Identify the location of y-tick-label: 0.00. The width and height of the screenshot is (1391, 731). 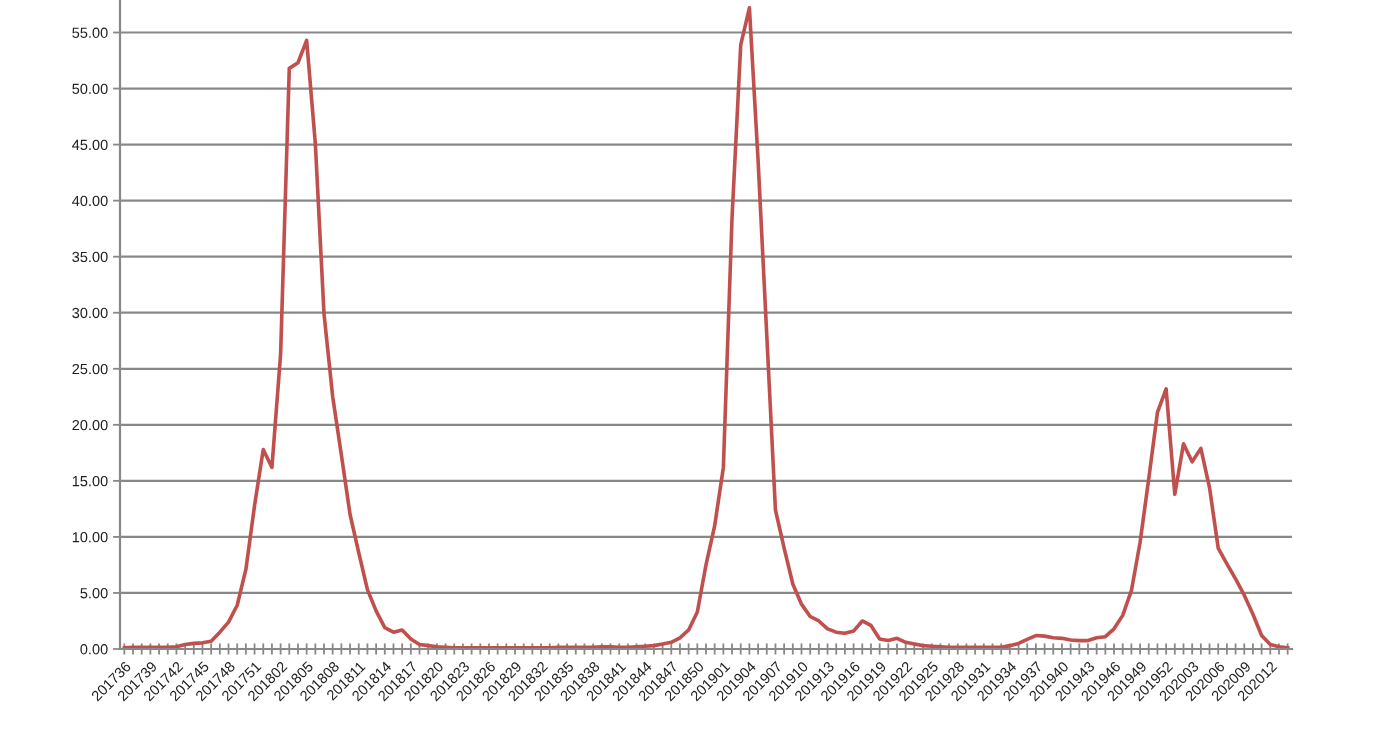
(94, 649).